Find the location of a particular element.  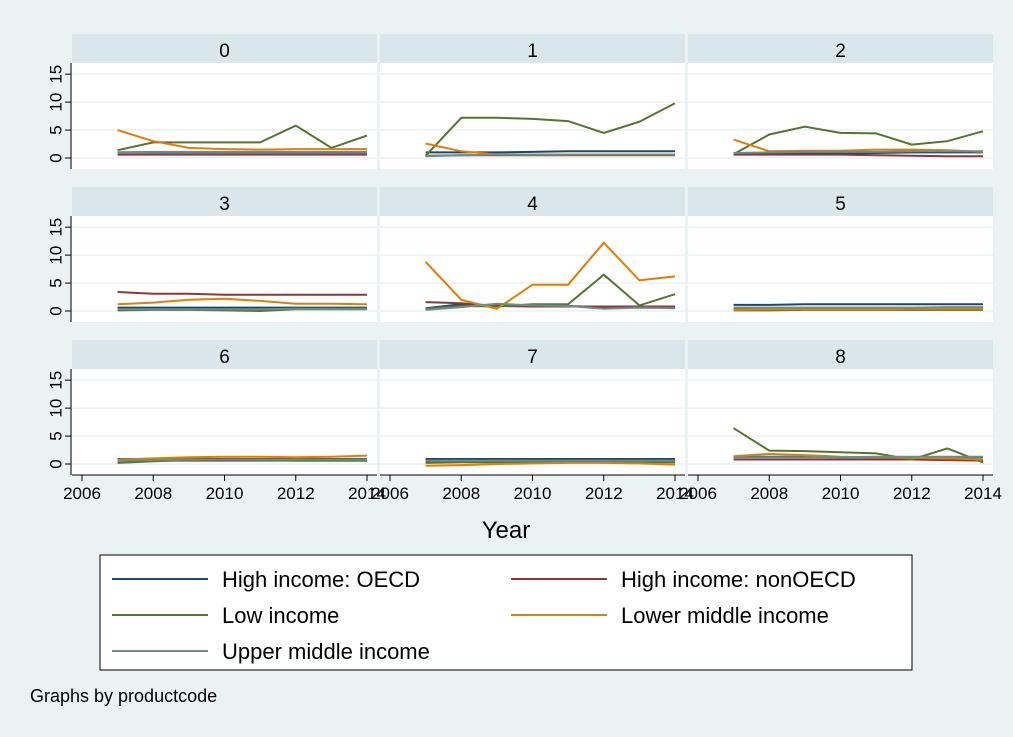

panel-2: 2 is located at coordinates (840, 101).